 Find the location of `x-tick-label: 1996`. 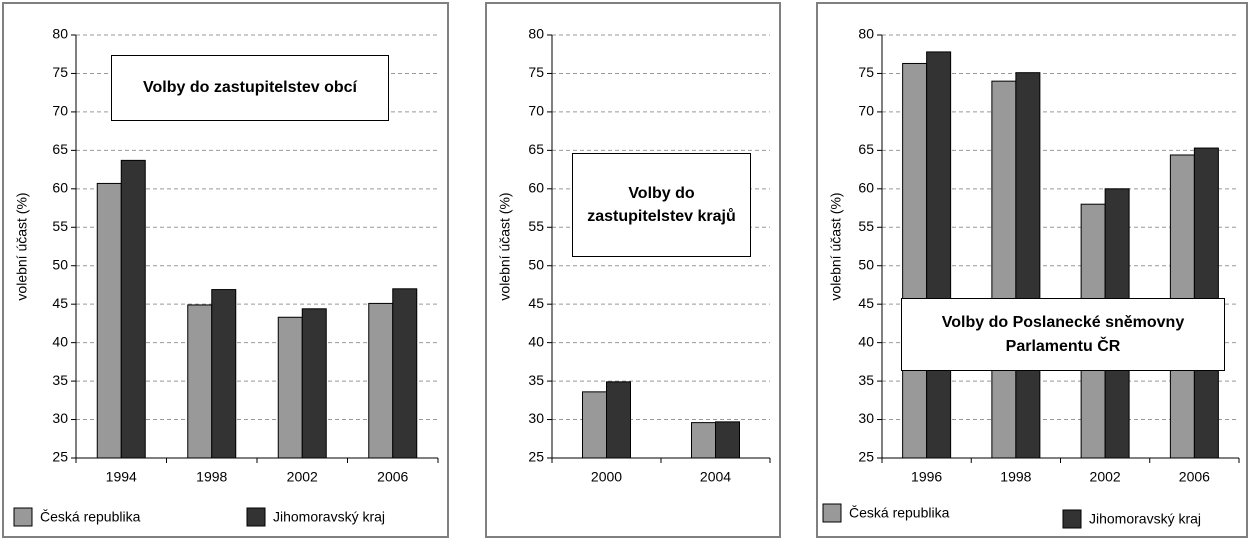

x-tick-label: 1996 is located at coordinates (926, 477).